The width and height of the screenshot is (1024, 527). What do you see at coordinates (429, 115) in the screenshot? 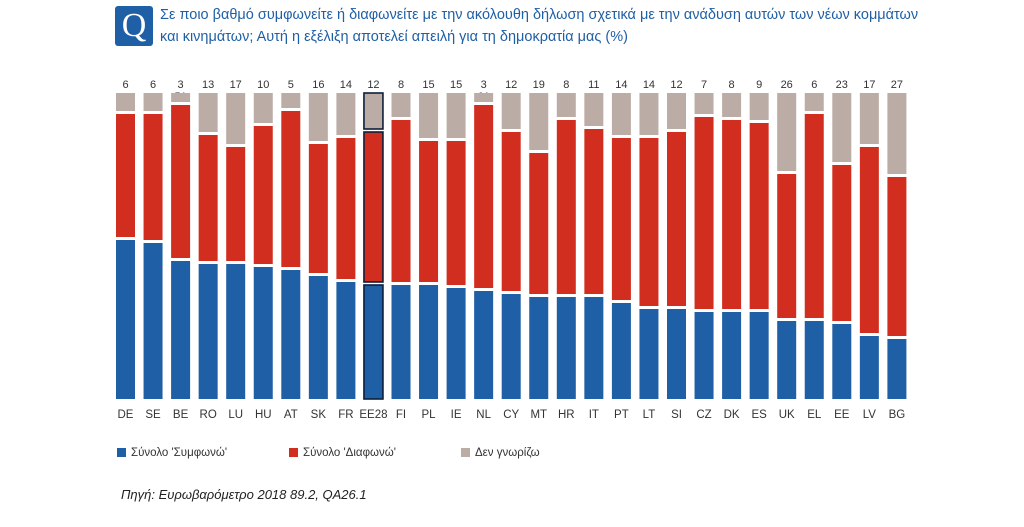
I see `bar-dont-know-pl` at bounding box center [429, 115].